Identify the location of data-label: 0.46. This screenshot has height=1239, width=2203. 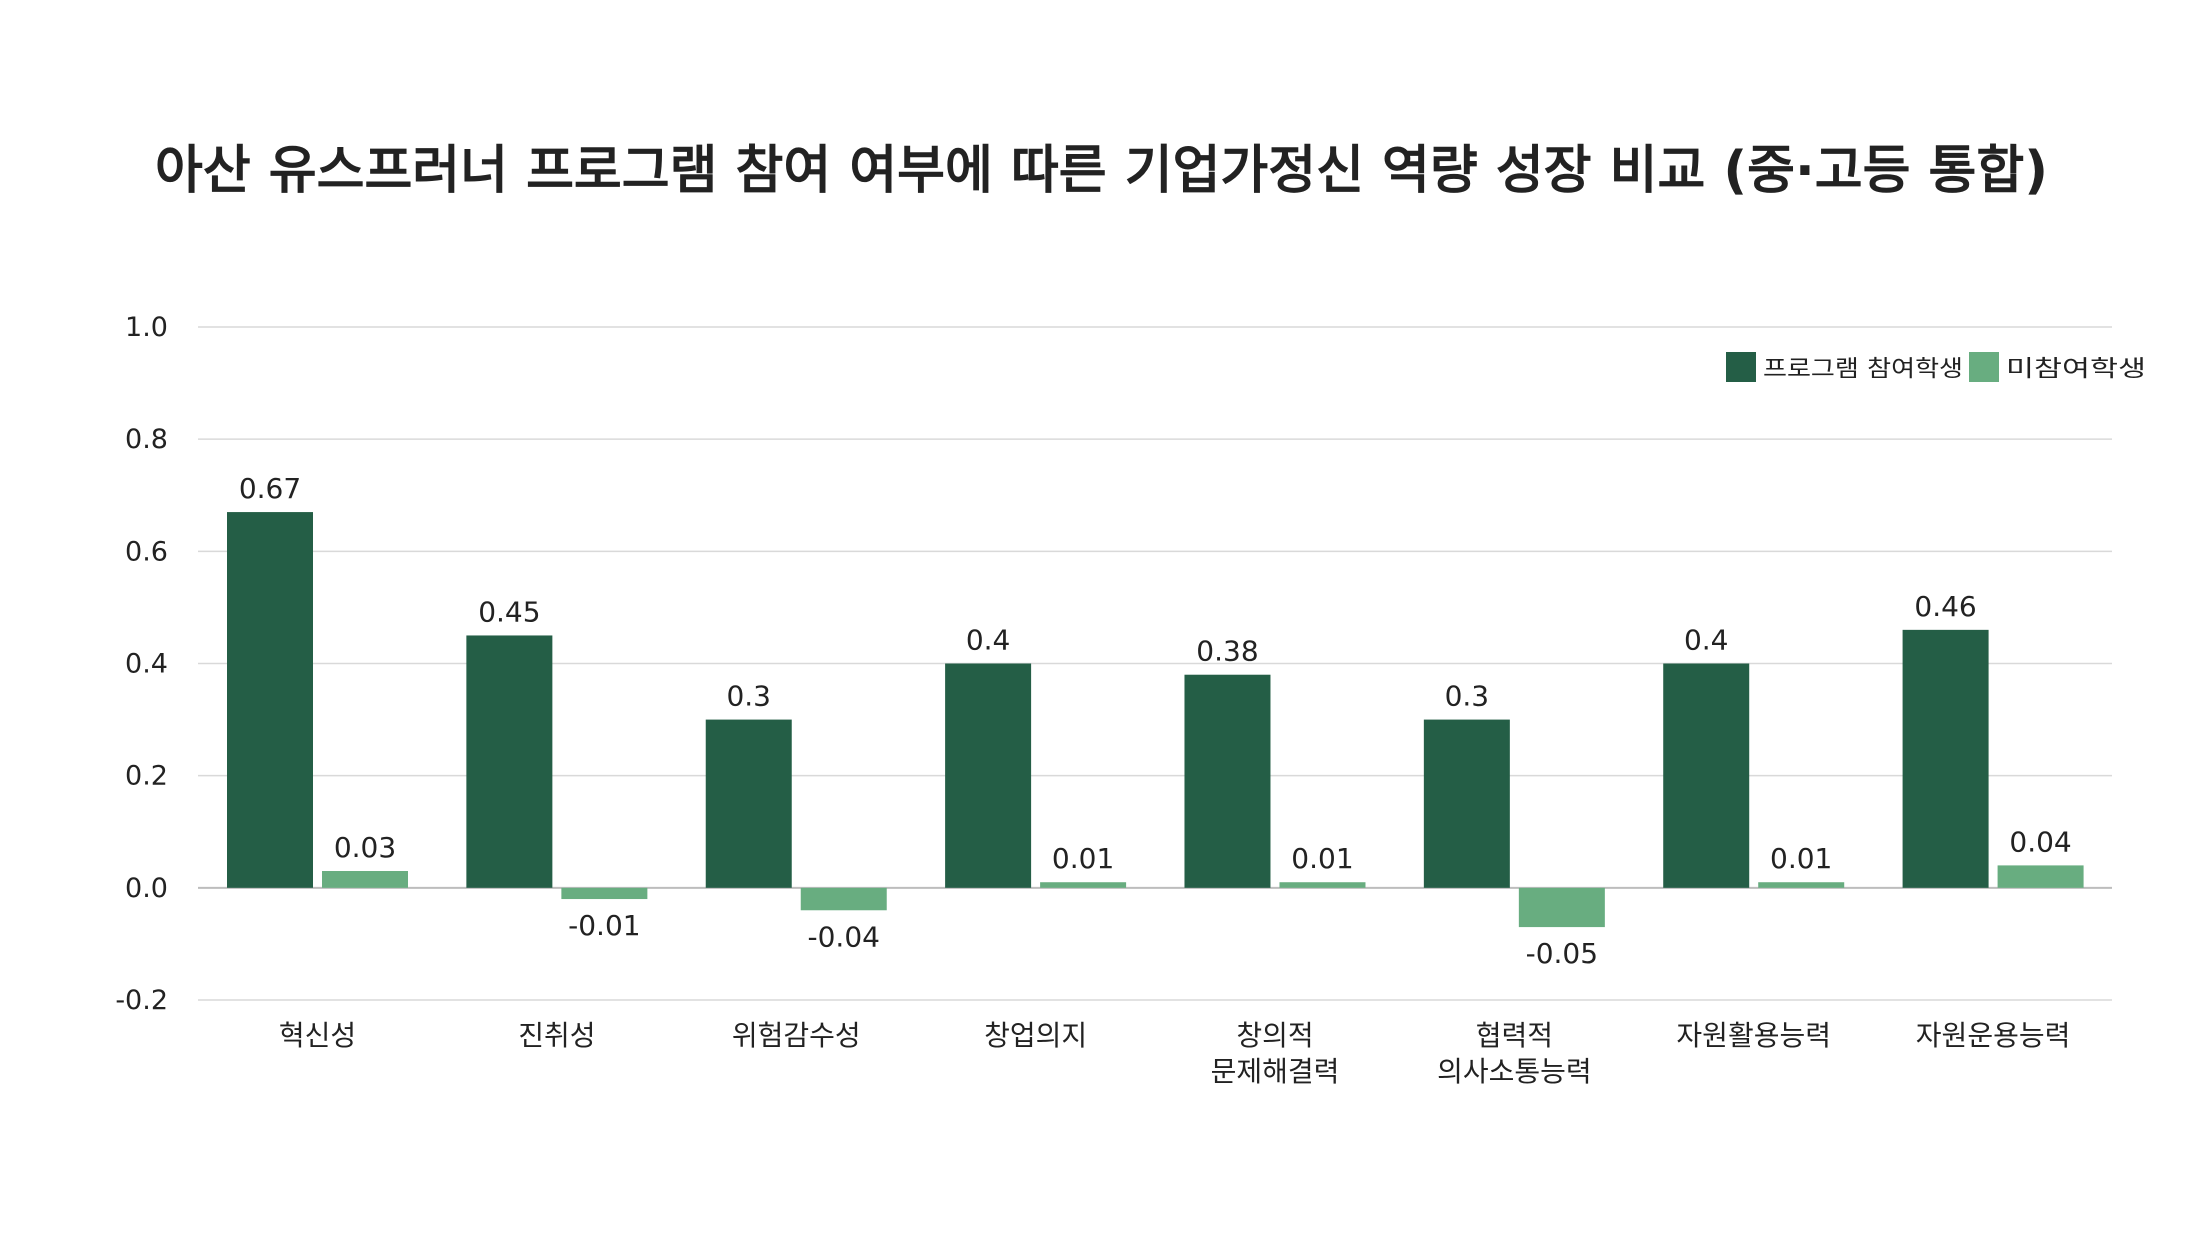
(1945, 606).